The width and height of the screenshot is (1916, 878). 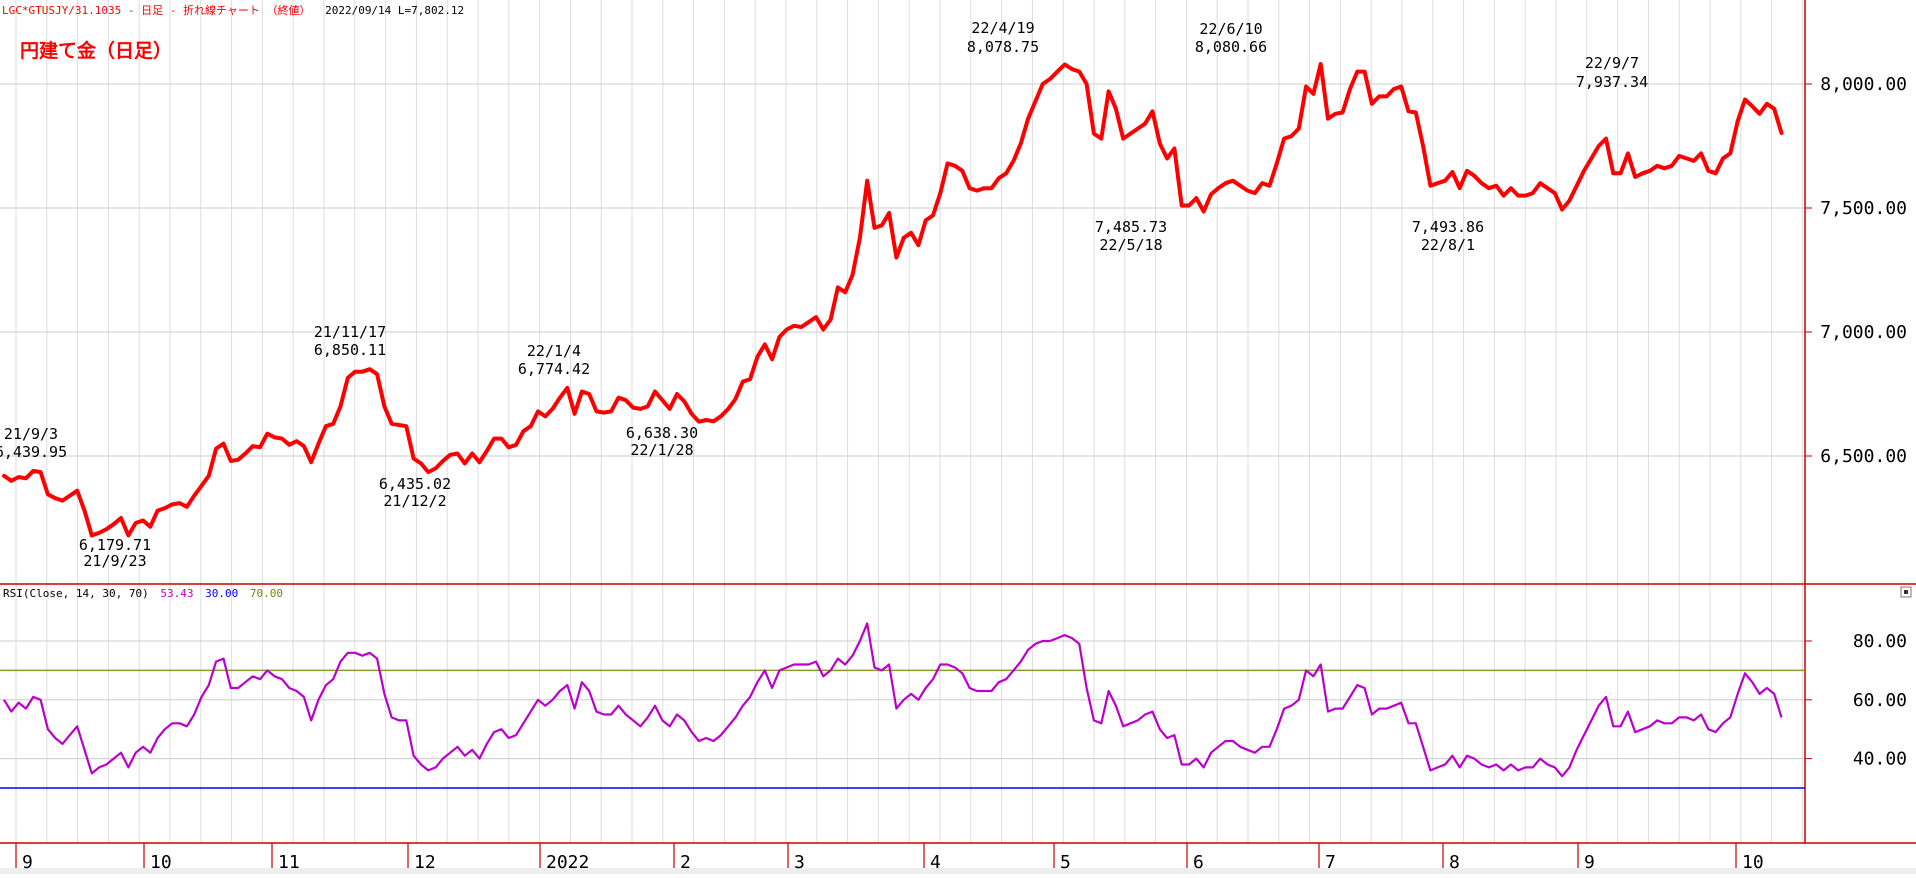 What do you see at coordinates (425, 862) in the screenshot?
I see `x-tick-label: 12` at bounding box center [425, 862].